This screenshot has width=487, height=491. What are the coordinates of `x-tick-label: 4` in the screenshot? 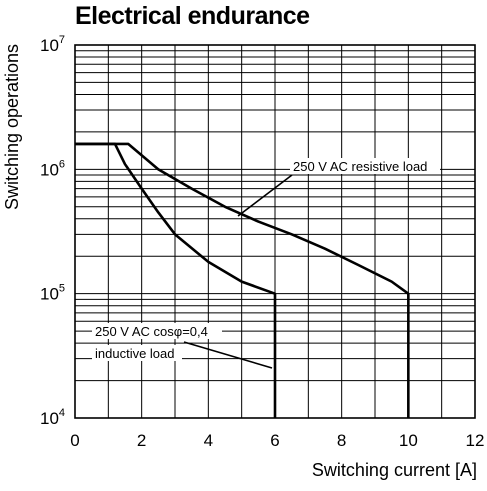 It's located at (208, 440).